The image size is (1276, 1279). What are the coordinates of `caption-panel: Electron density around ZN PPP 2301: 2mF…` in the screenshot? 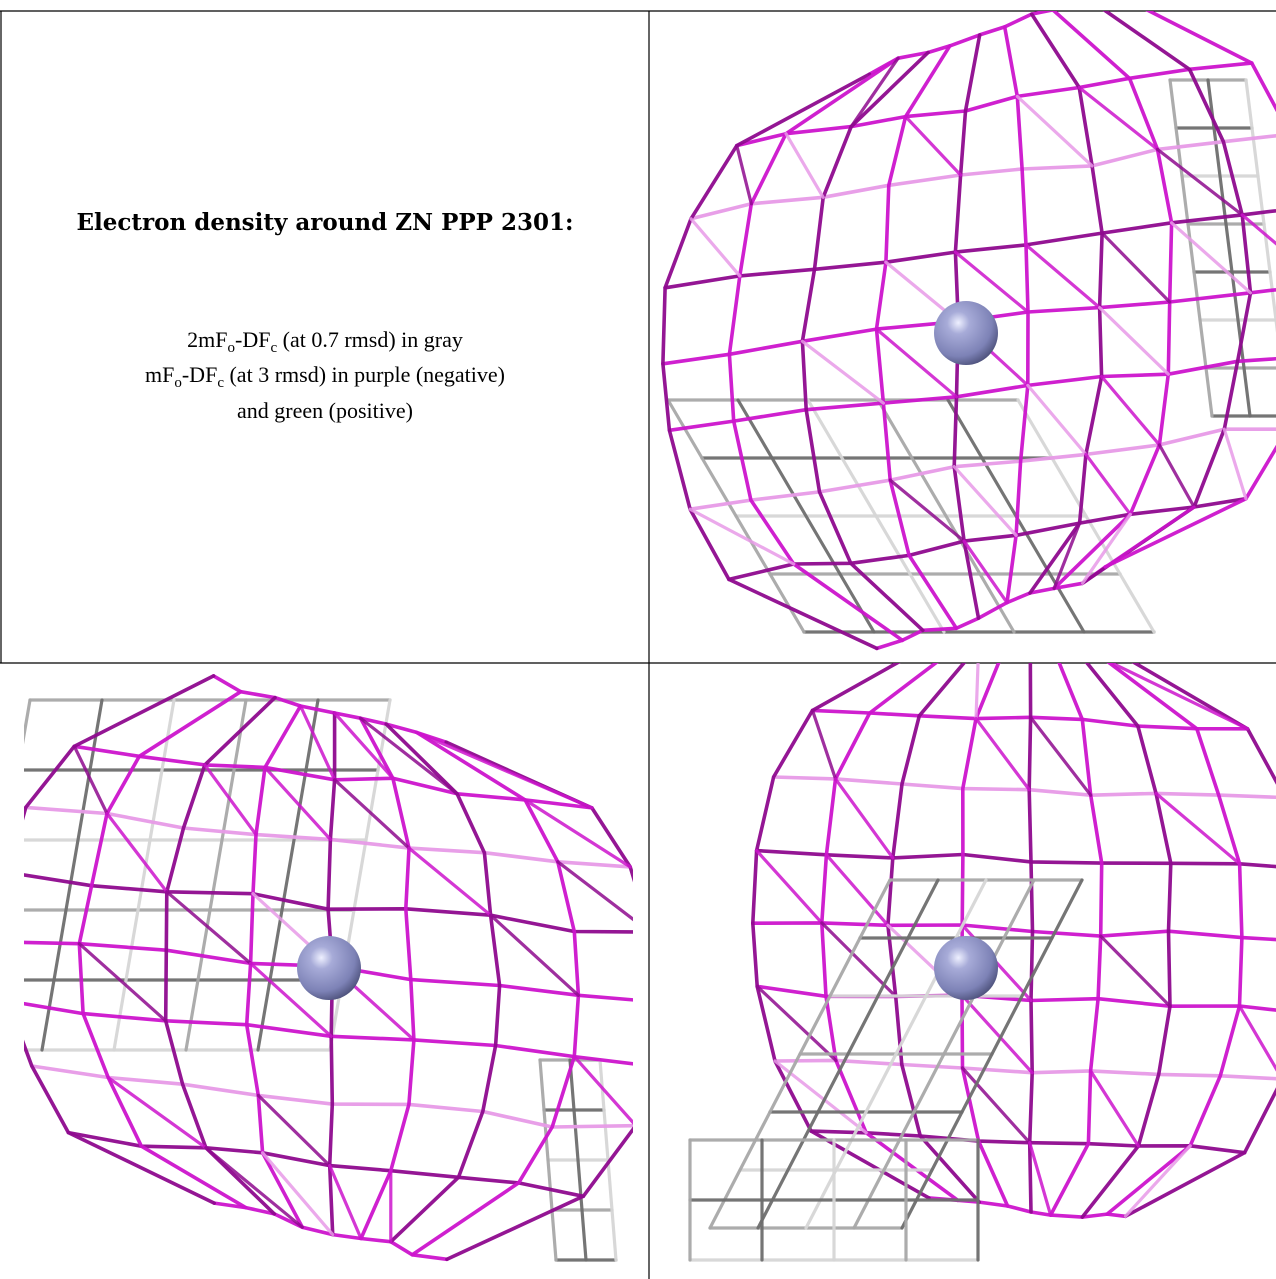 It's located at (325, 316).